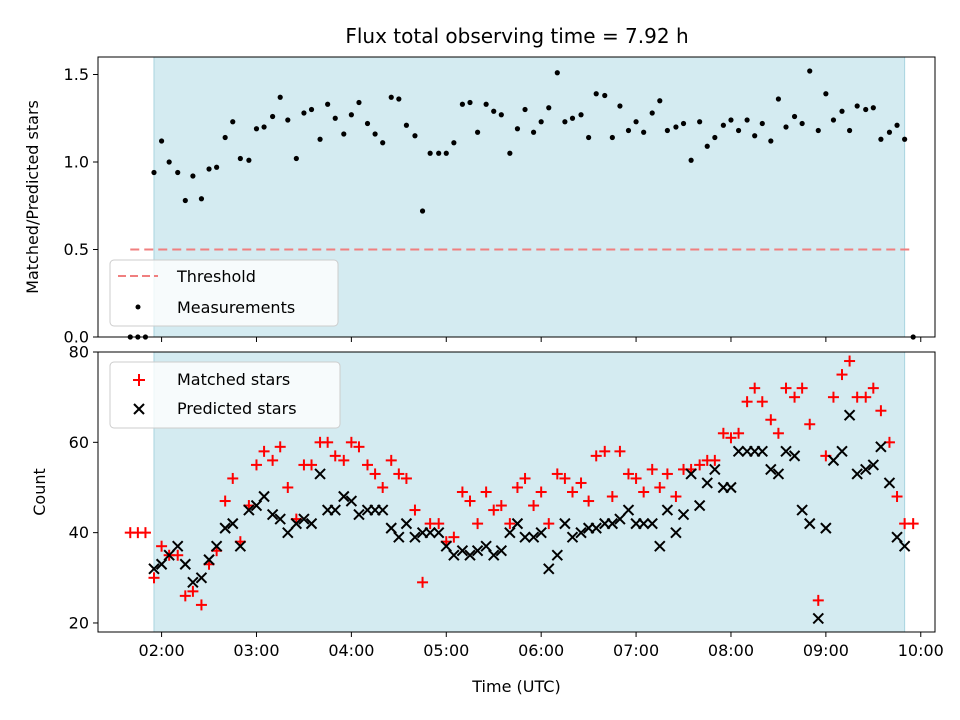  Describe the element at coordinates (76, 162) in the screenshot. I see `top-ytick-label: 1.0` at that location.